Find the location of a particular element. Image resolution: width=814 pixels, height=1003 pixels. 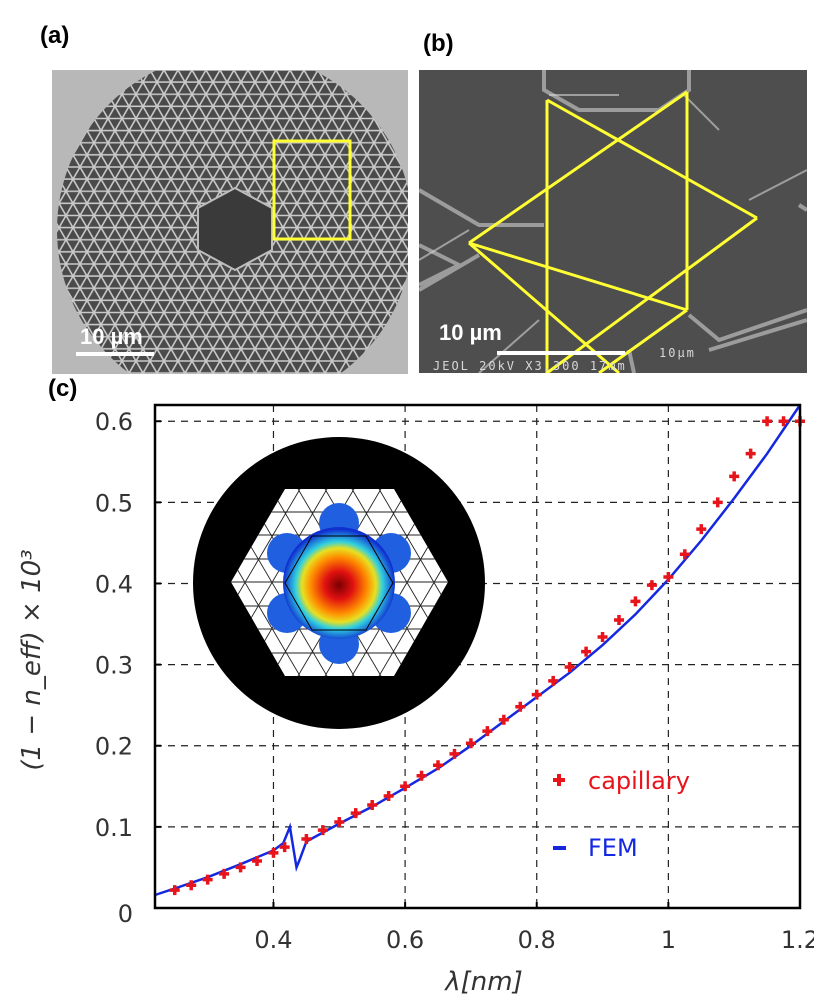

star-overlay is located at coordinates (613, 231).